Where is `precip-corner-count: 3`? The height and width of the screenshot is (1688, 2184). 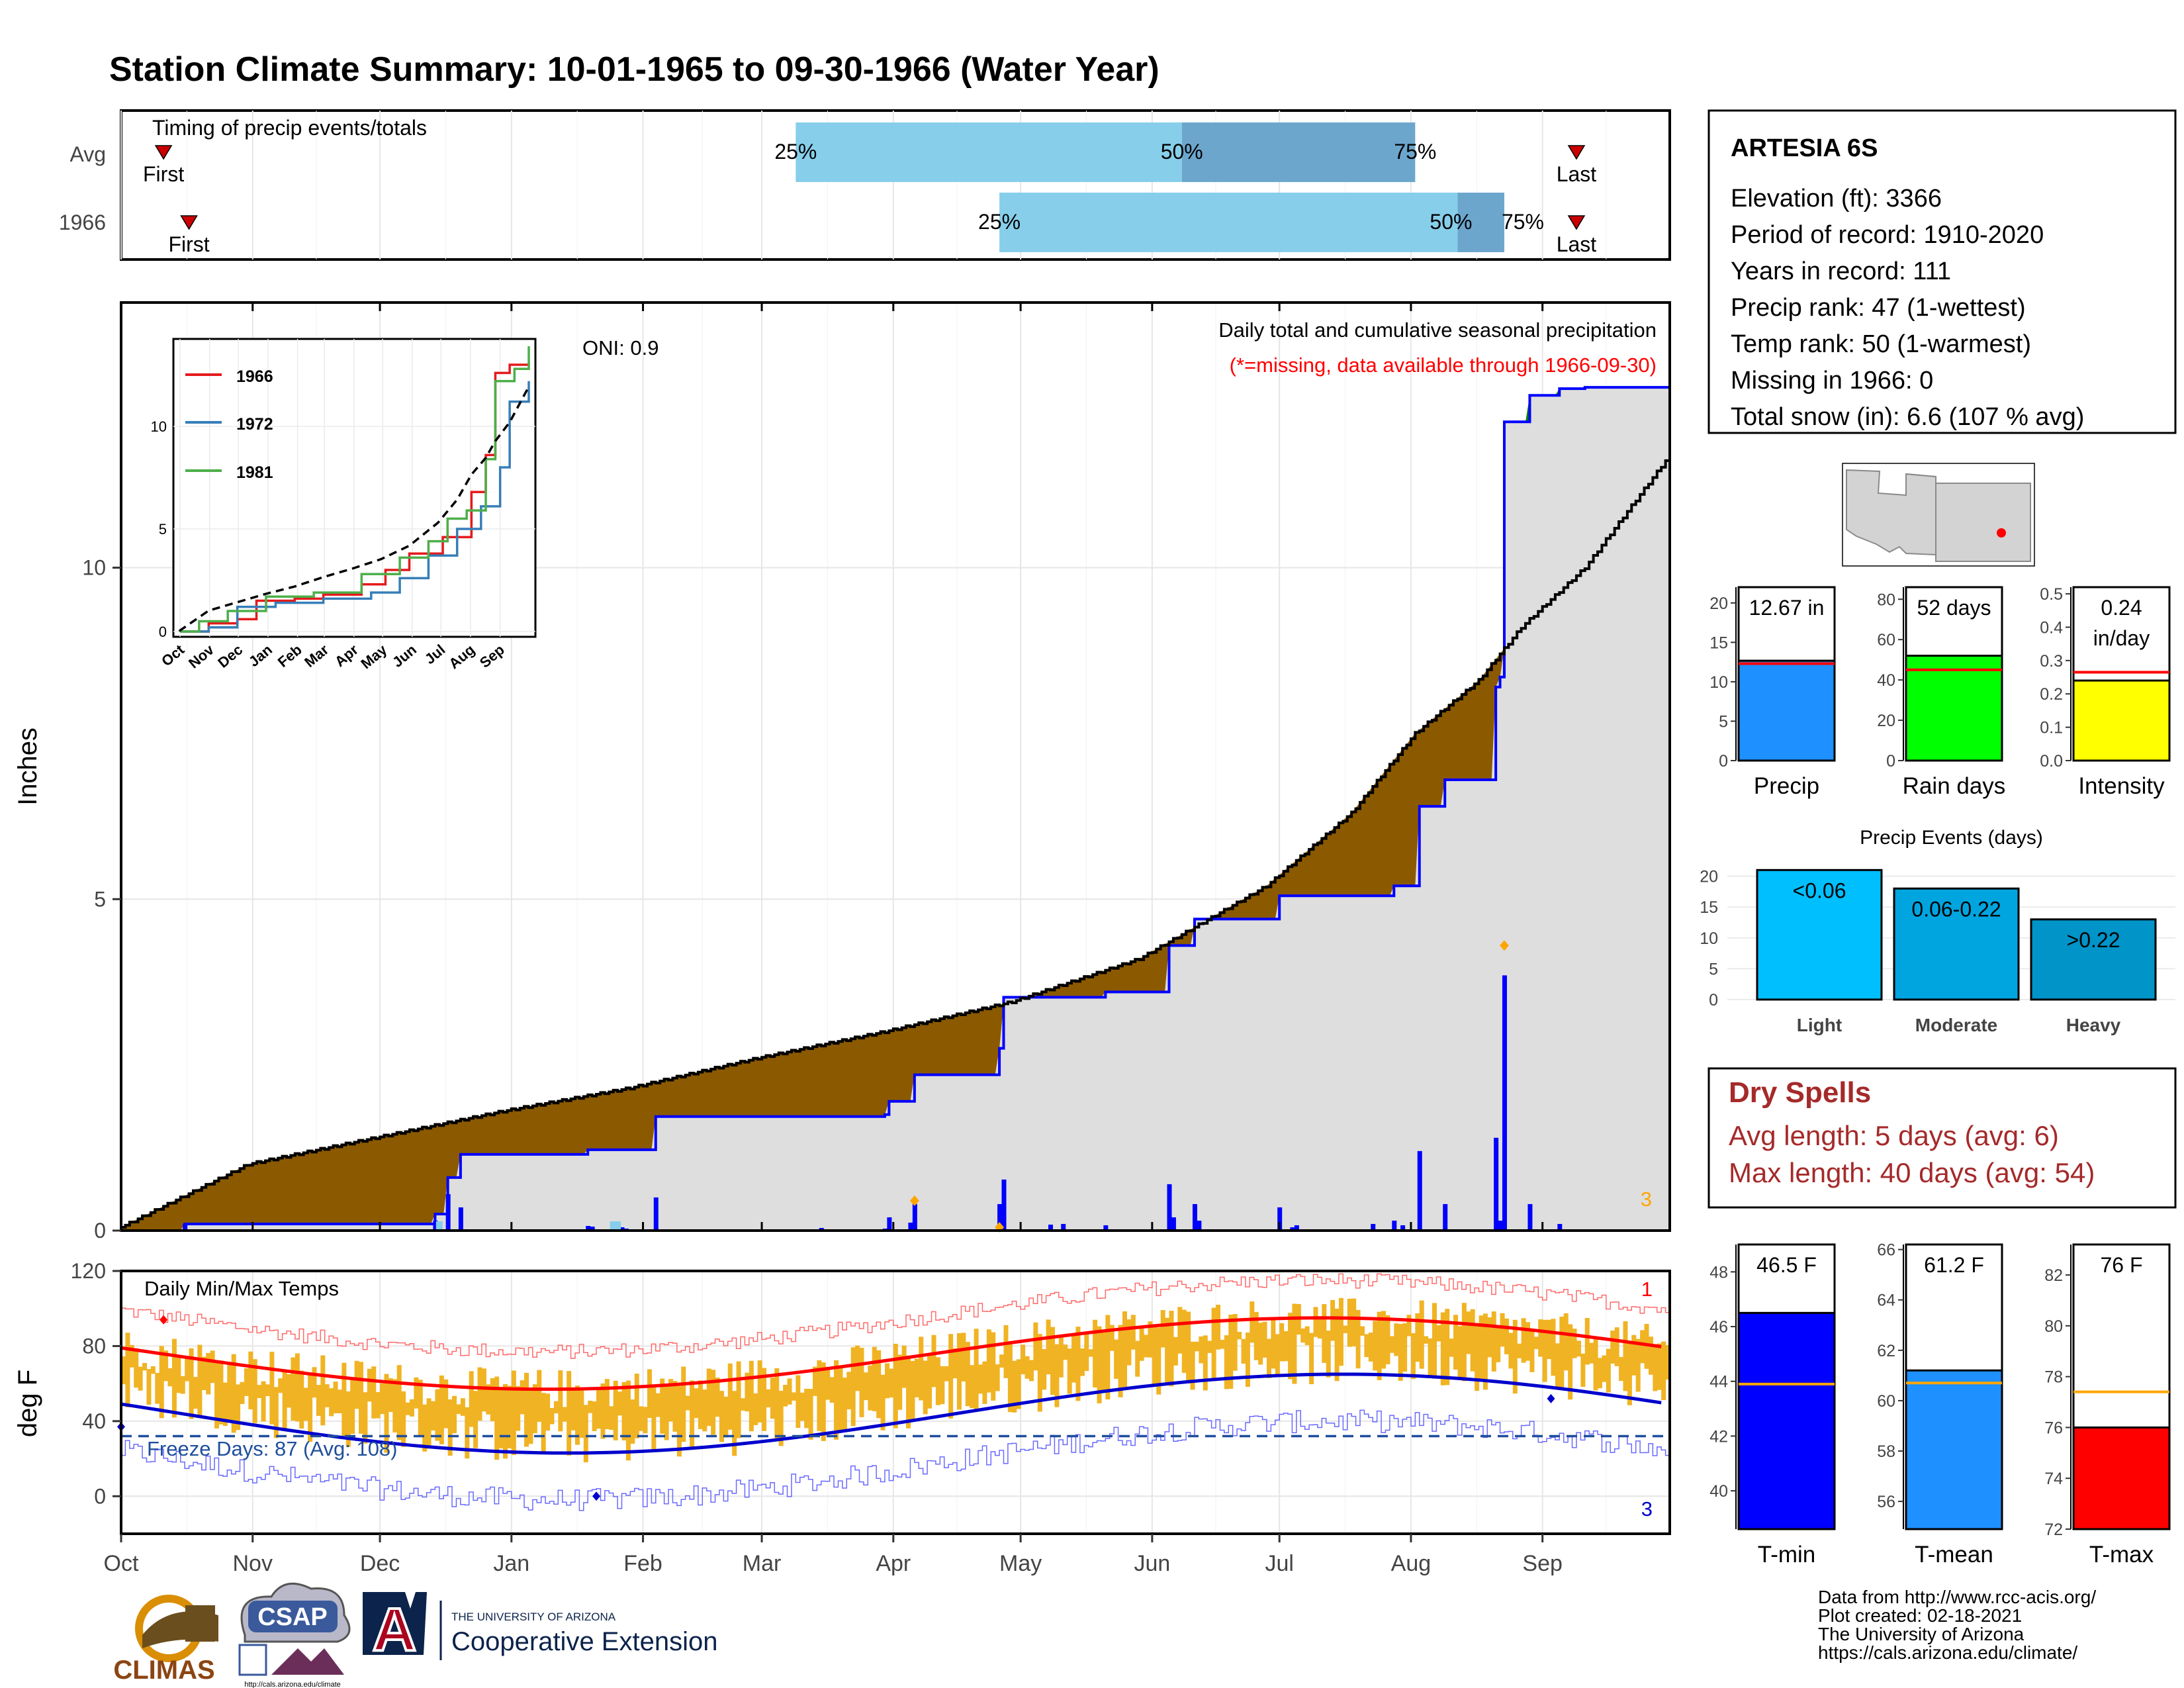 precip-corner-count: 3 is located at coordinates (1646, 1199).